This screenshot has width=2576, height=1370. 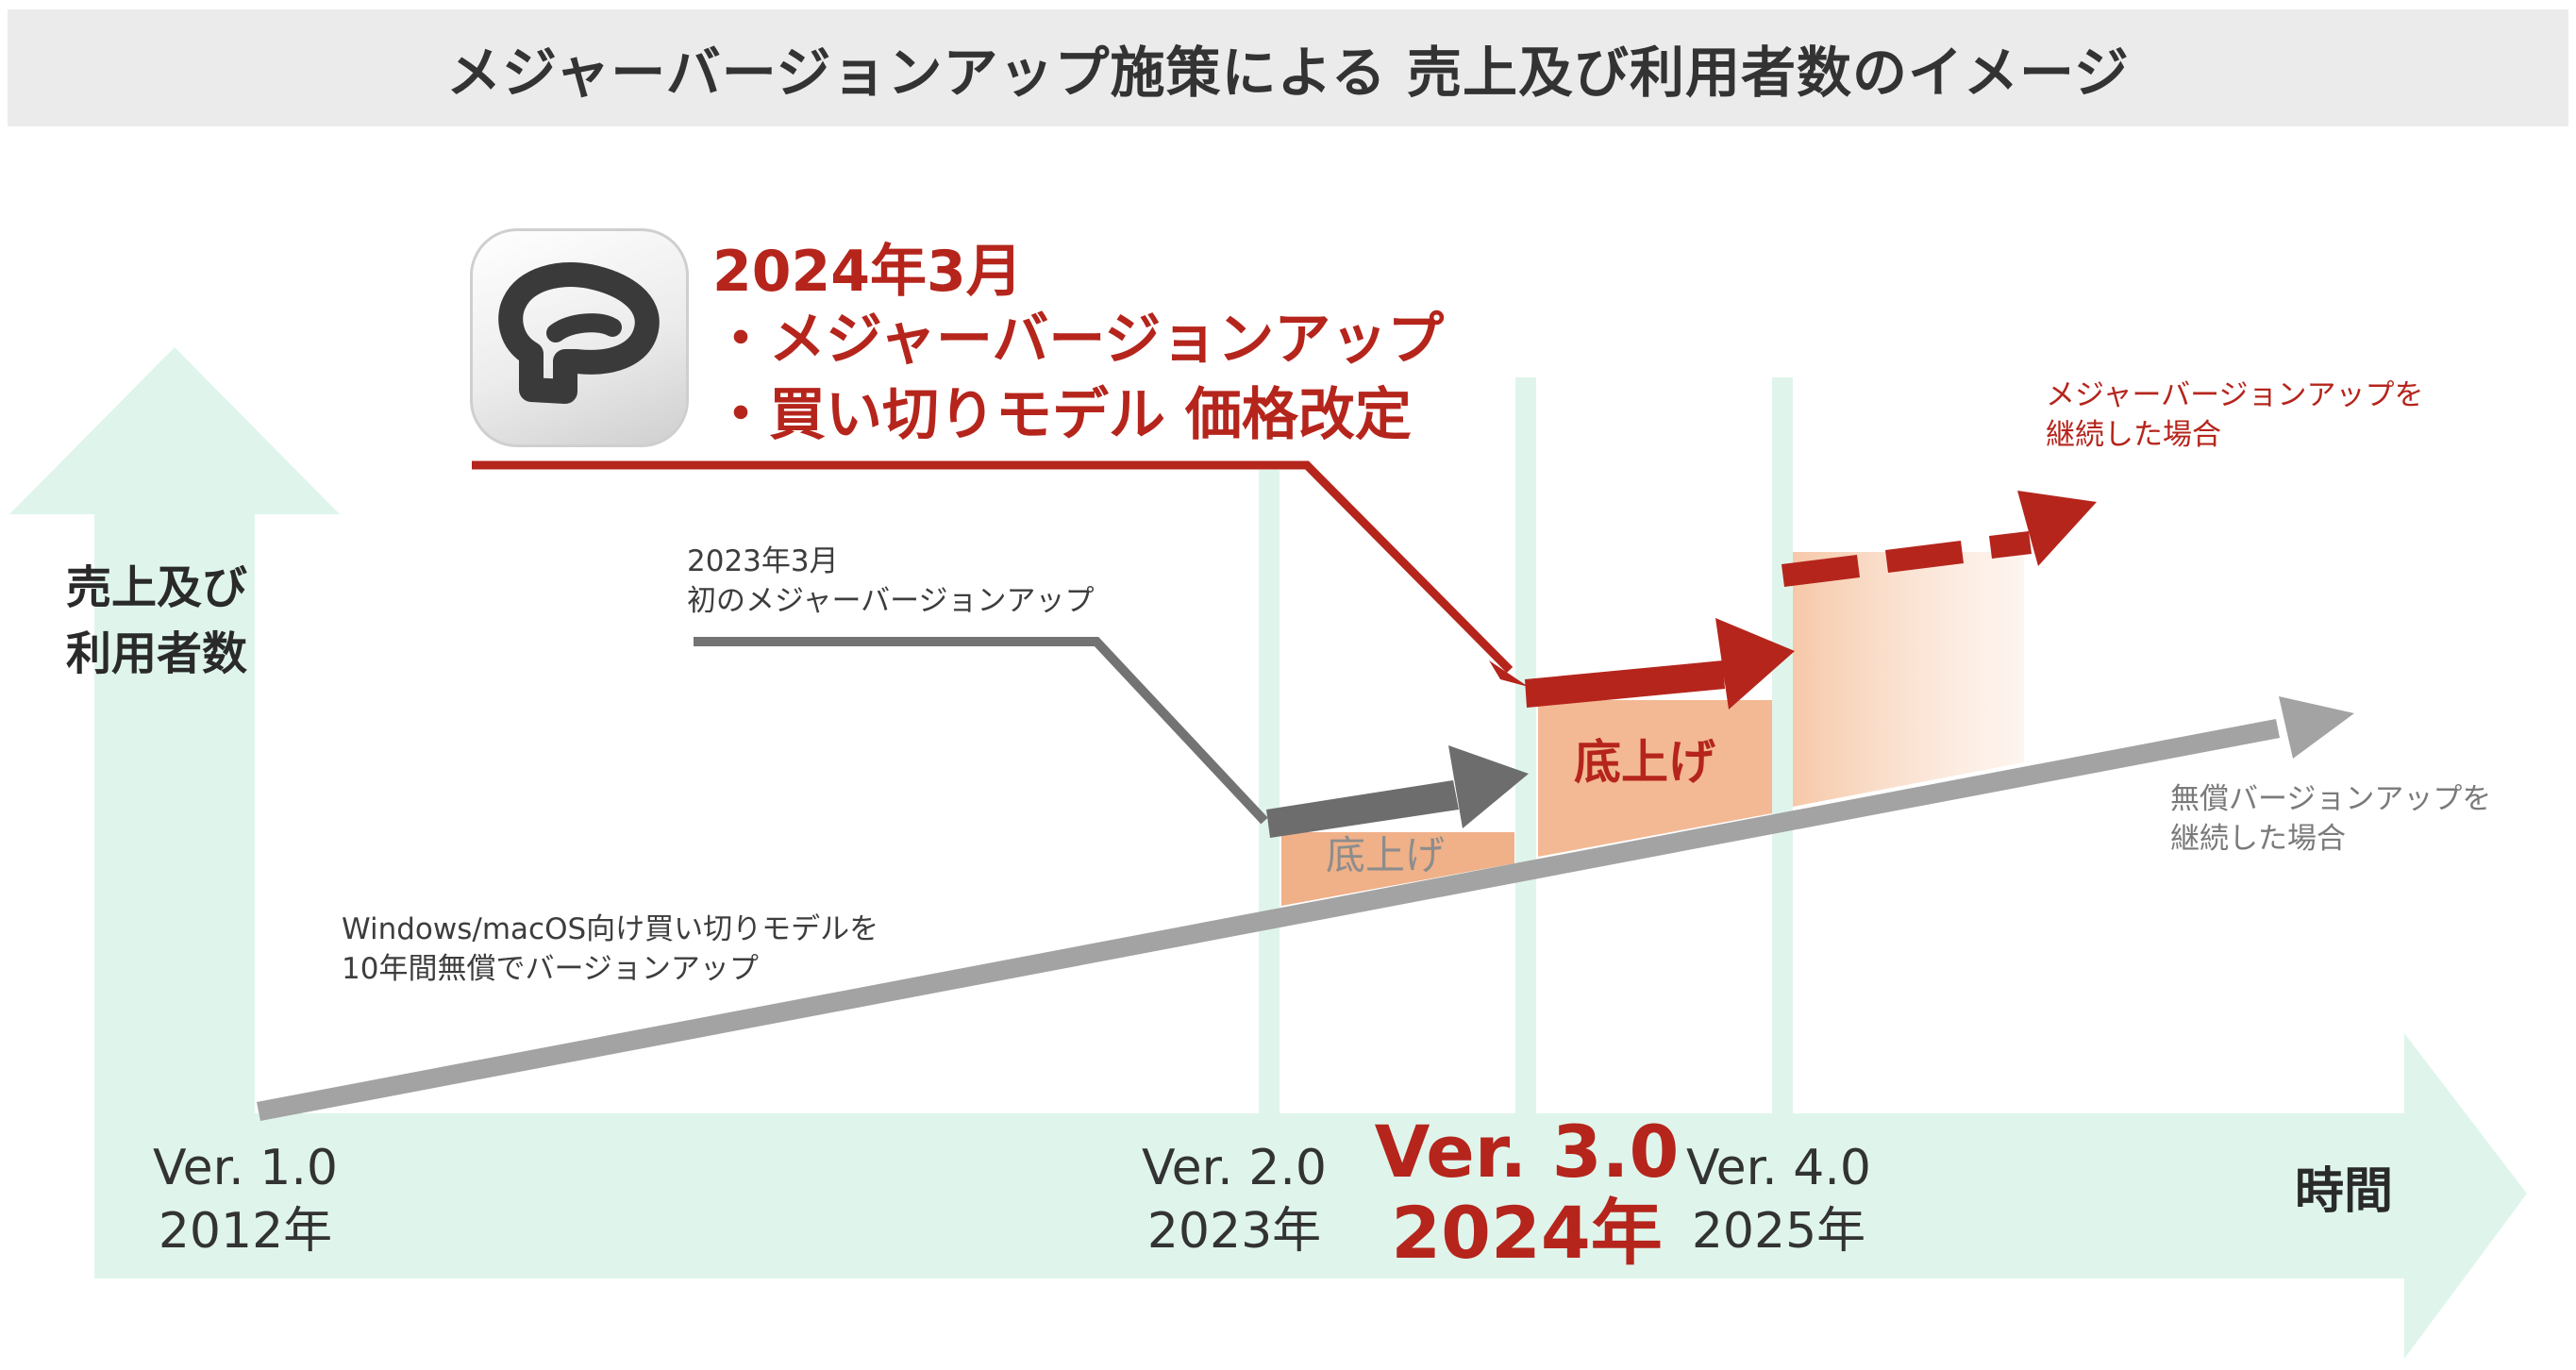 What do you see at coordinates (1527, 1152) in the screenshot?
I see `milestone-ver3-version: Ver. 3.0` at bounding box center [1527, 1152].